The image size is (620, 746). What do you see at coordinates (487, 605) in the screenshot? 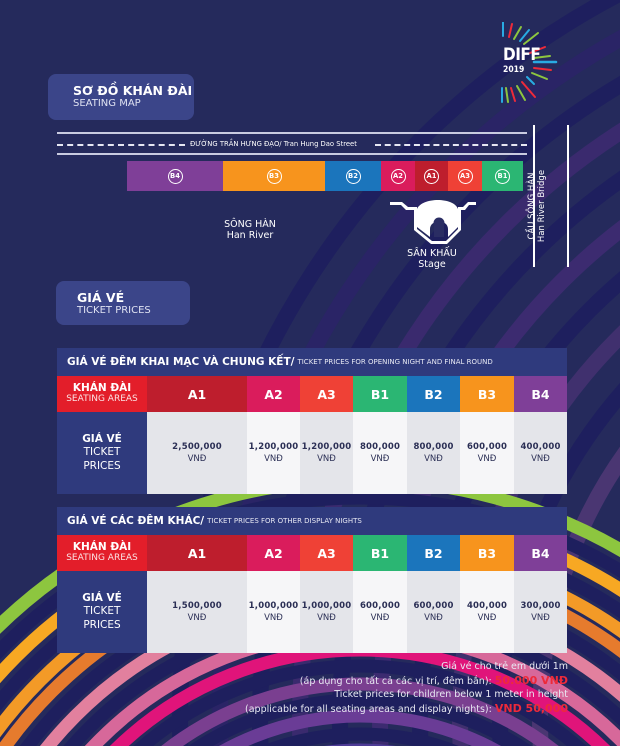
I see `price-amount: 400,000` at bounding box center [487, 605].